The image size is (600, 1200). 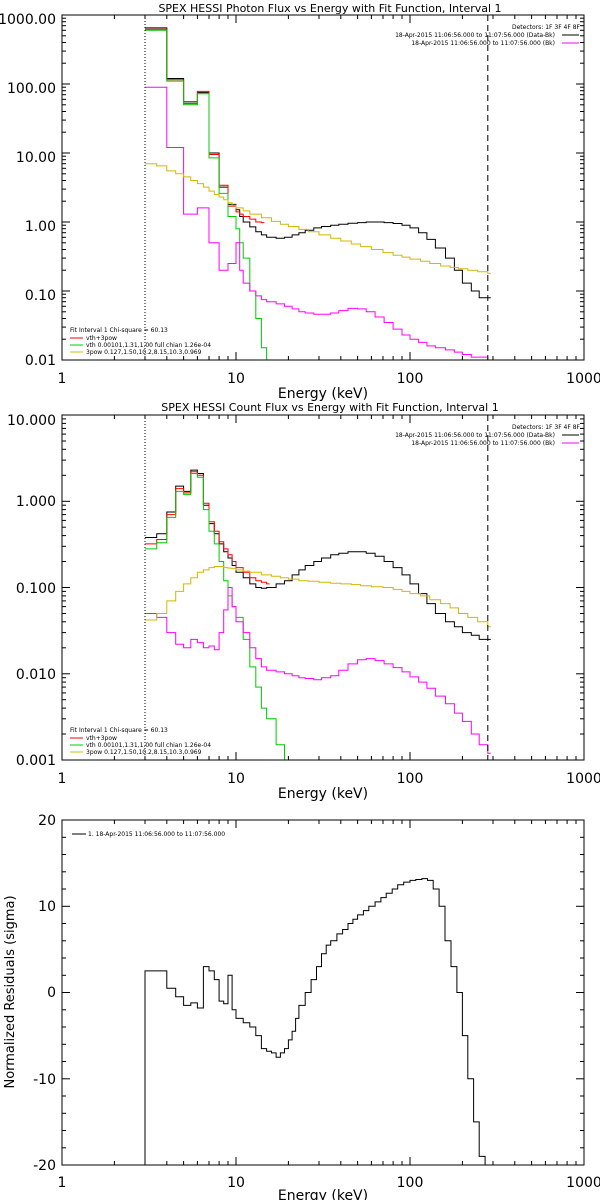 What do you see at coordinates (36, 589) in the screenshot?
I see `count-flux-y-tick-0.100: 0.100` at bounding box center [36, 589].